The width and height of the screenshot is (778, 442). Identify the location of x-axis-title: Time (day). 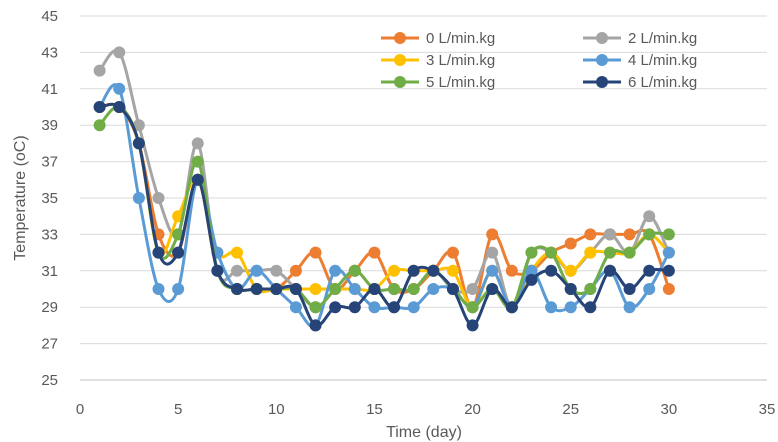
(424, 432).